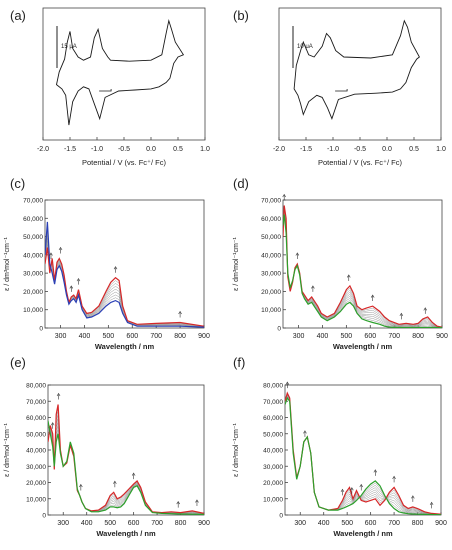  Describe the element at coordinates (18, 15) in the screenshot. I see `panel-label: (a)` at that location.